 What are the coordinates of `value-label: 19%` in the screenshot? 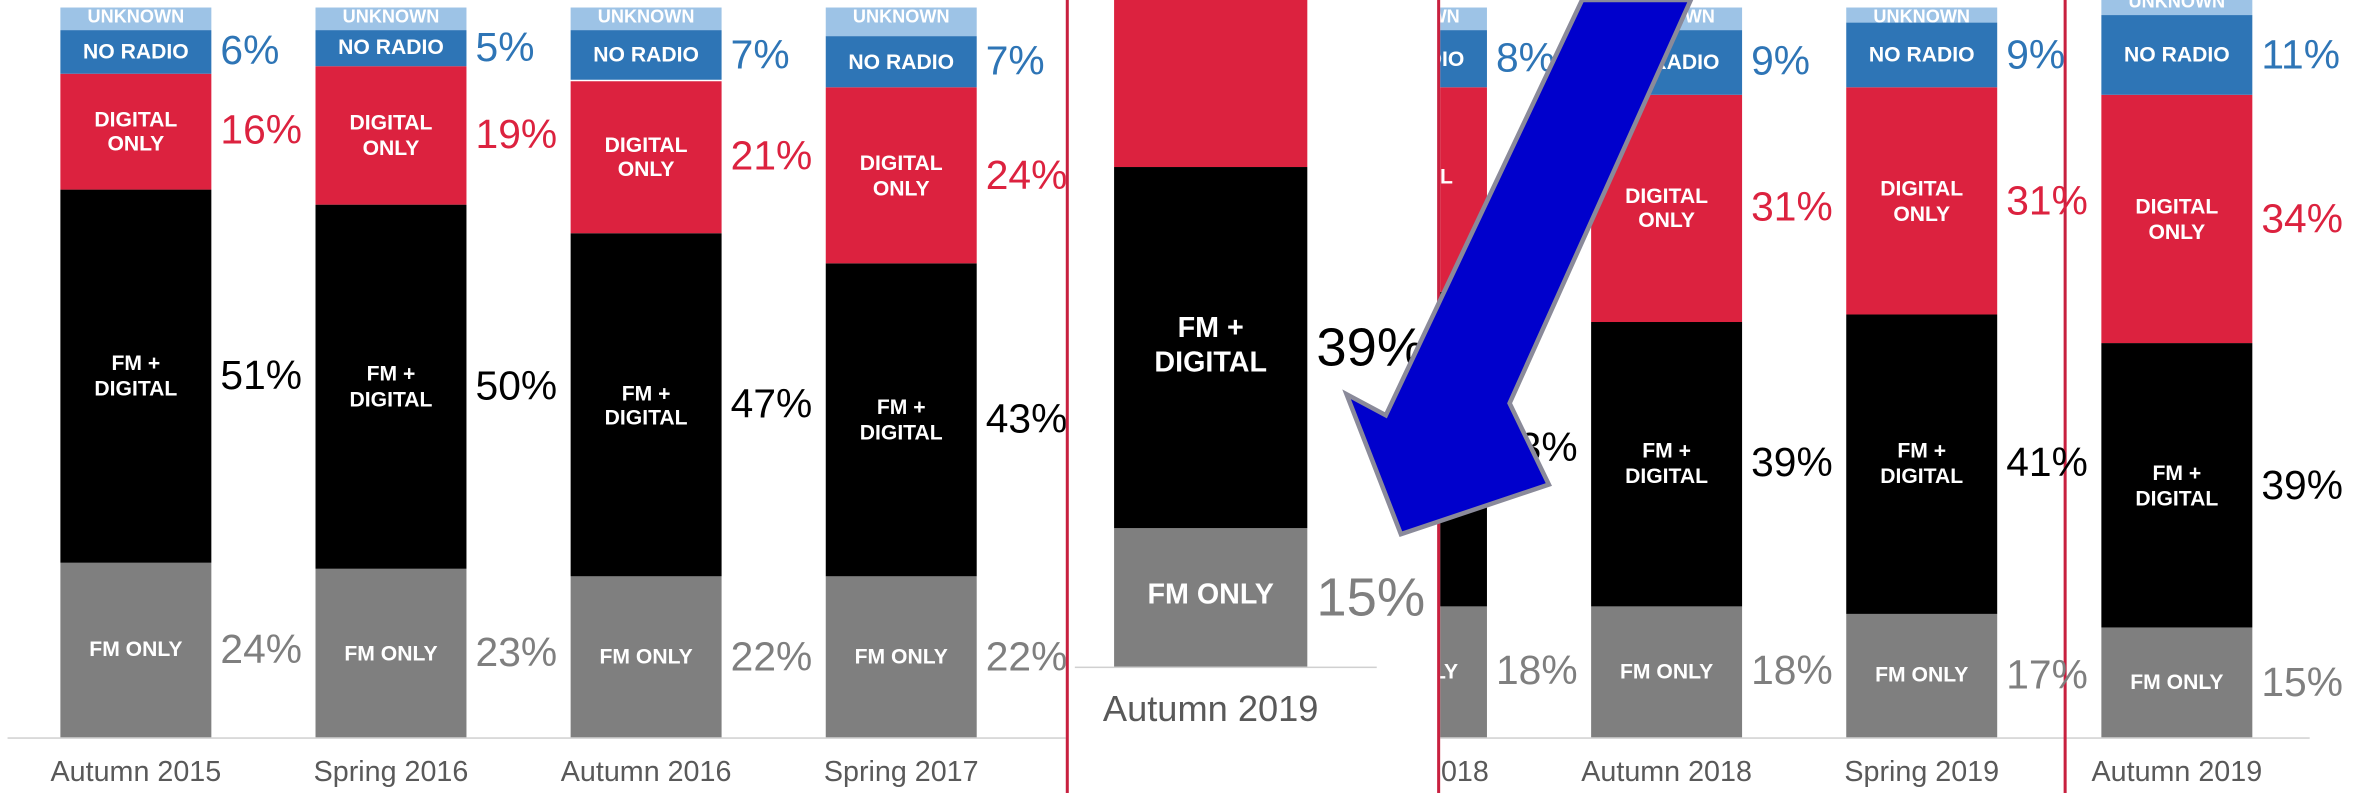 It's located at (516, 134).